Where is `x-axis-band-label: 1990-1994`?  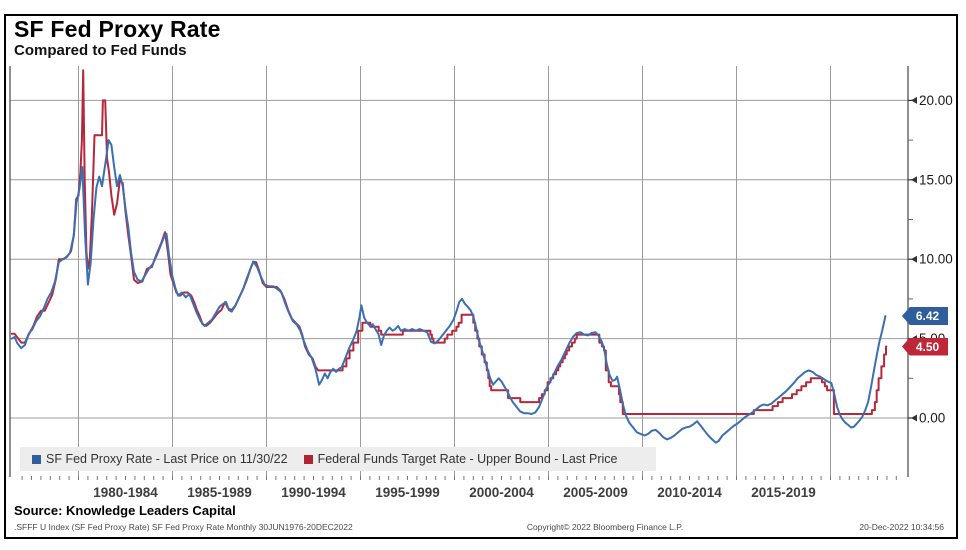 x-axis-band-label: 1990-1994 is located at coordinates (313, 492).